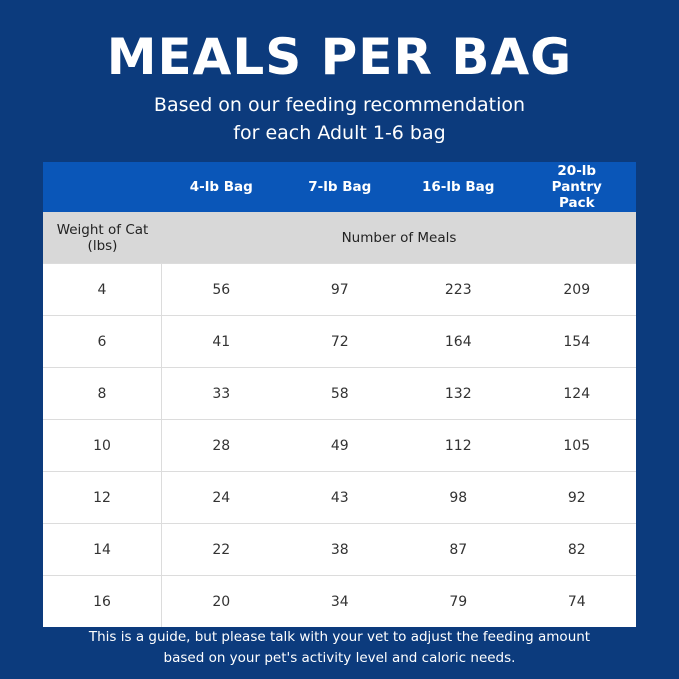  I want to click on meals-cell: 43, so click(339, 497).